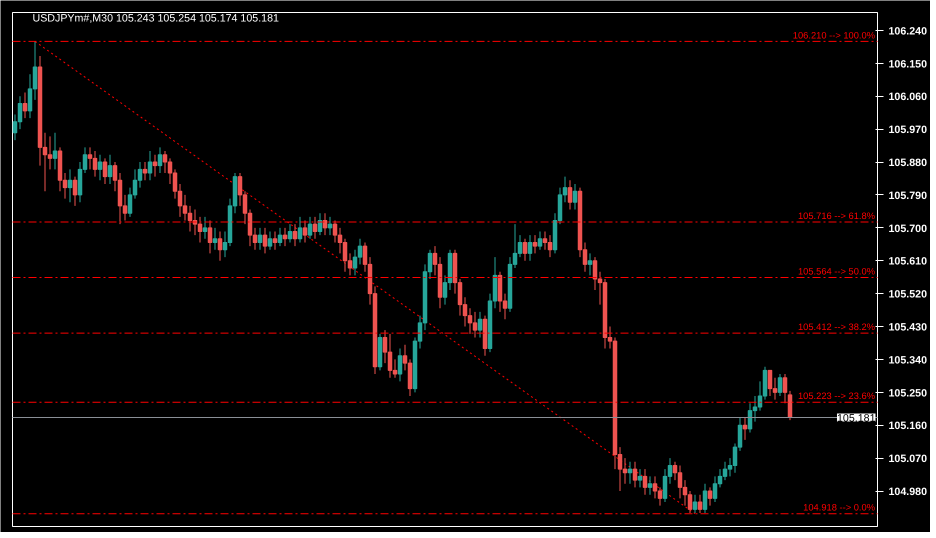  What do you see at coordinates (908, 196) in the screenshot?
I see `y-tick-label: 105.790` at bounding box center [908, 196].